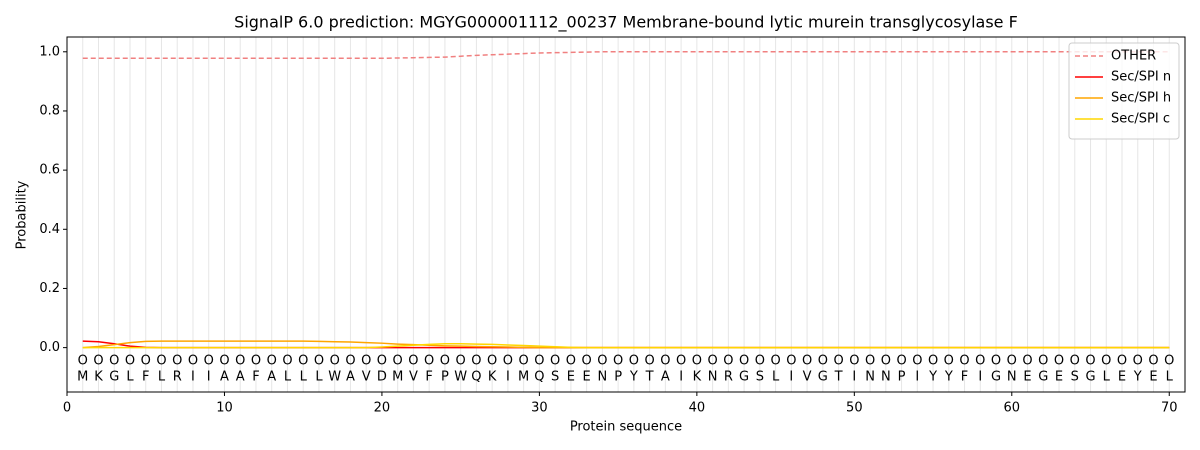 This screenshot has height=450, width=1200. Describe the element at coordinates (1133, 56) in the screenshot. I see `legend-label: OTHER` at that location.